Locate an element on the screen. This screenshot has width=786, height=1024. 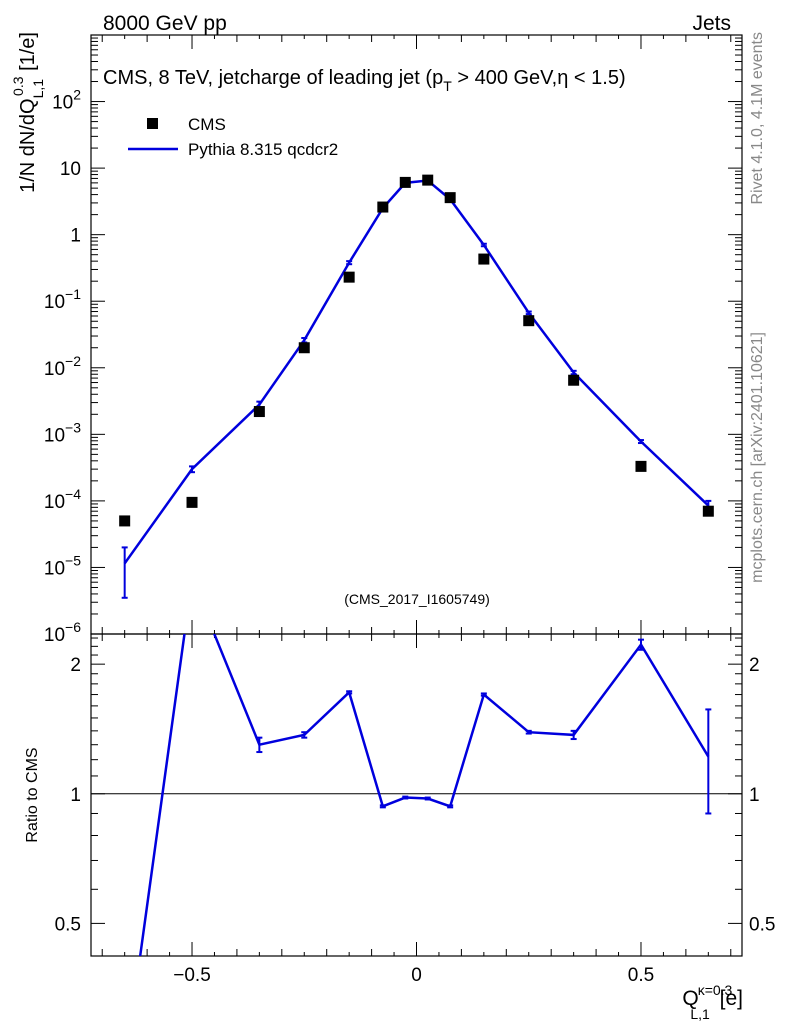
x-tick-label: 0 is located at coordinates (416, 975).